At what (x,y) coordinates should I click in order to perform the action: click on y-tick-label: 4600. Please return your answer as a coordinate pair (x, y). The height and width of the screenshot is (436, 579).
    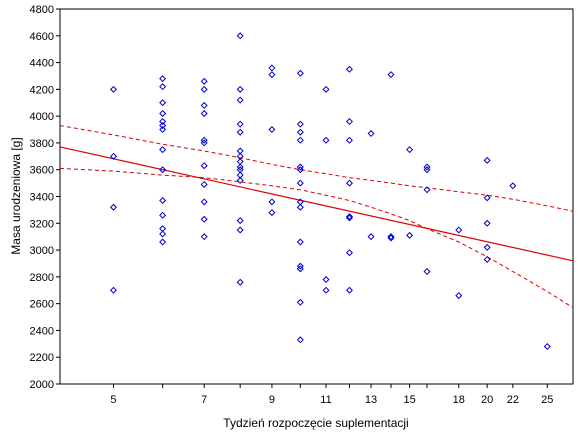
    Looking at the image, I should click on (42, 37).